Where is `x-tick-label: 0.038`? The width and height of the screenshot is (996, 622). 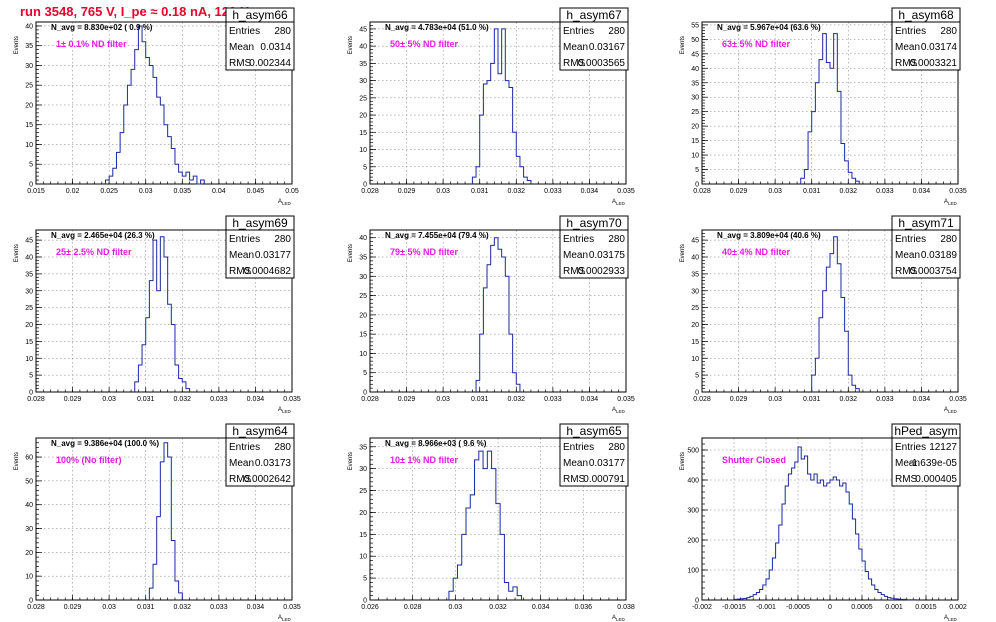
x-tick-label: 0.038 is located at coordinates (626, 607).